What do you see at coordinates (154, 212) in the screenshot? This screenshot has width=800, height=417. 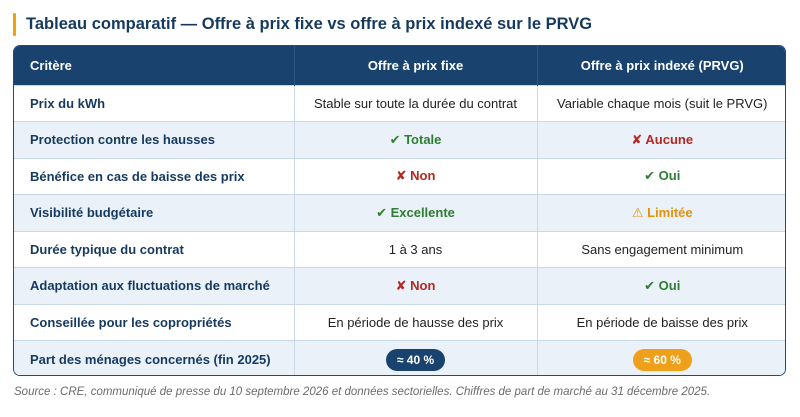 I see `row-criterion: Visibilité budgétaire` at bounding box center [154, 212].